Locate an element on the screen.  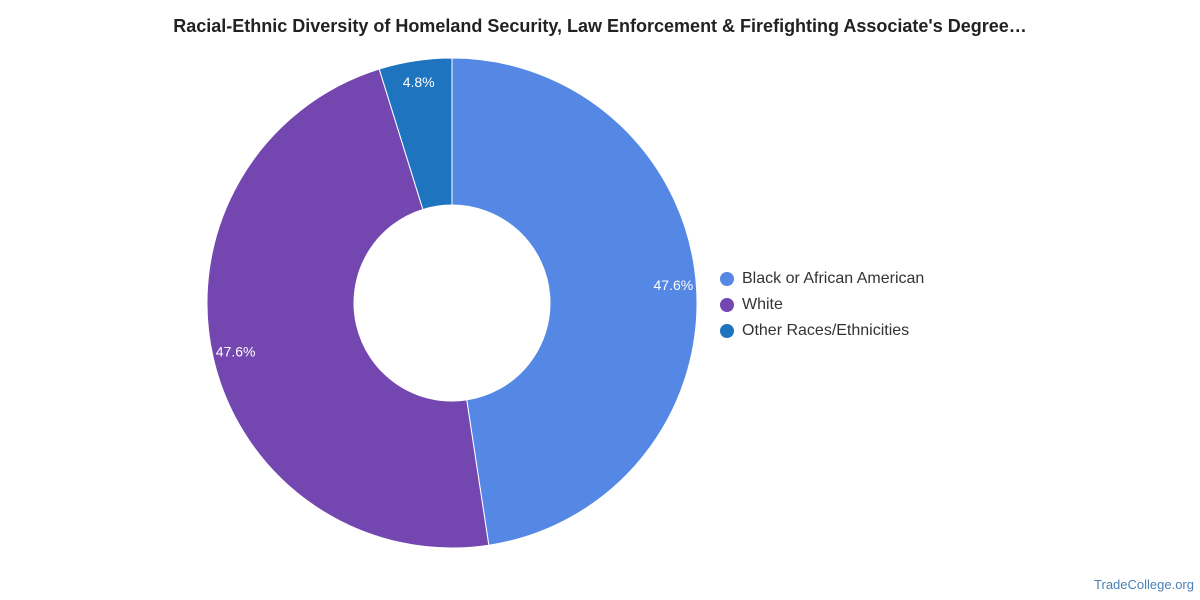
source-credit-link: TradeCollege.org is located at coordinates (1144, 584).